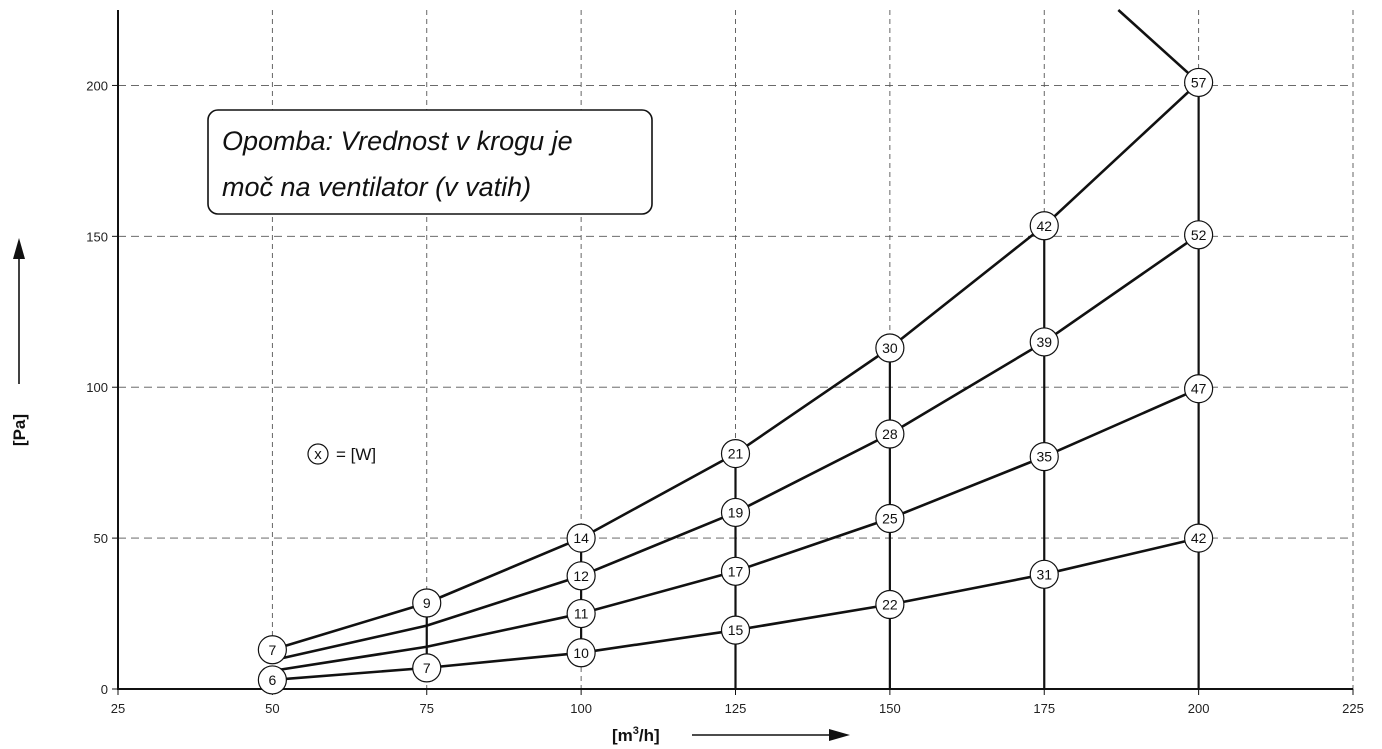  I want to click on power-marker: 28, so click(890, 434).